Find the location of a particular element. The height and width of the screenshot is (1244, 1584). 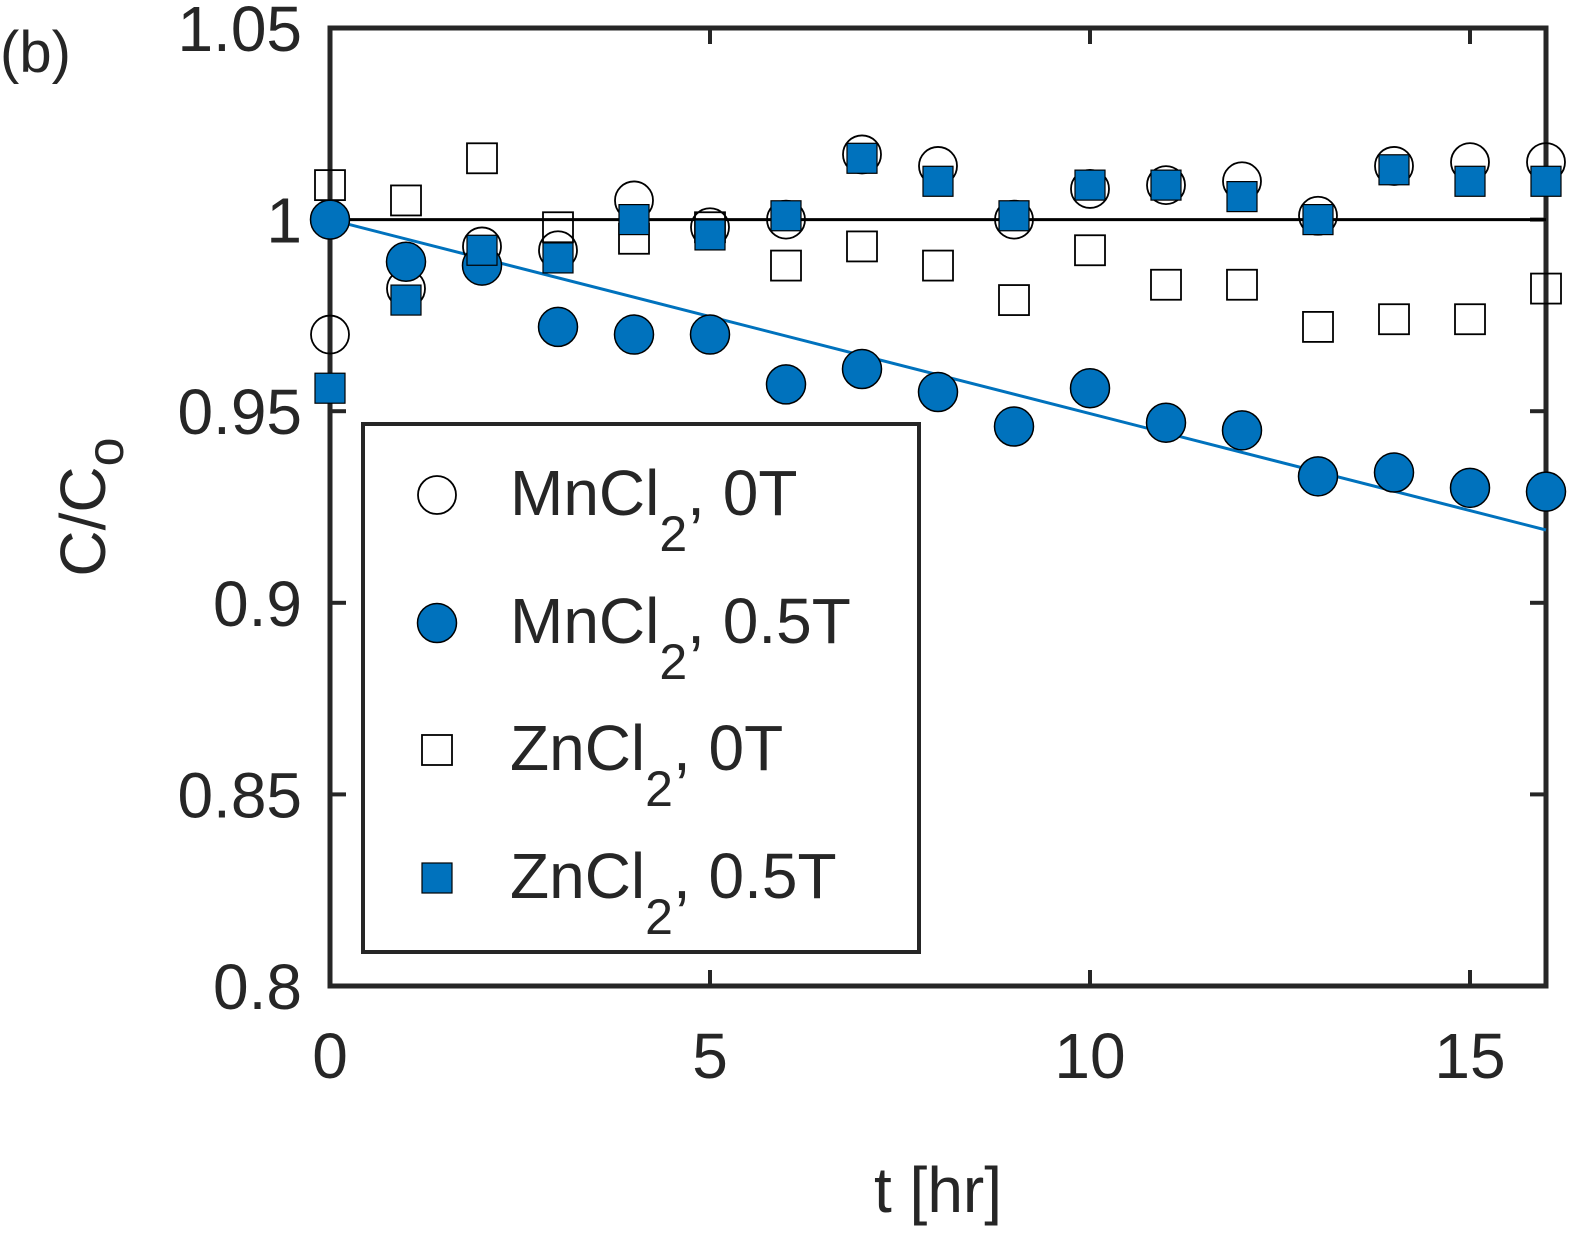

panel-label: (b) is located at coordinates (35, 52).